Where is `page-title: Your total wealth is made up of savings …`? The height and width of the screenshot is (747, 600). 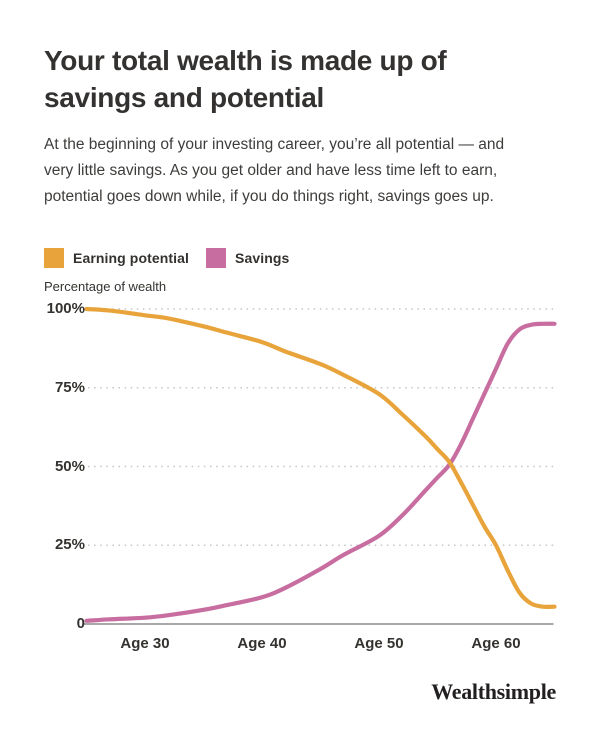
page-title: Your total wealth is made up of savings … is located at coordinates (245, 79).